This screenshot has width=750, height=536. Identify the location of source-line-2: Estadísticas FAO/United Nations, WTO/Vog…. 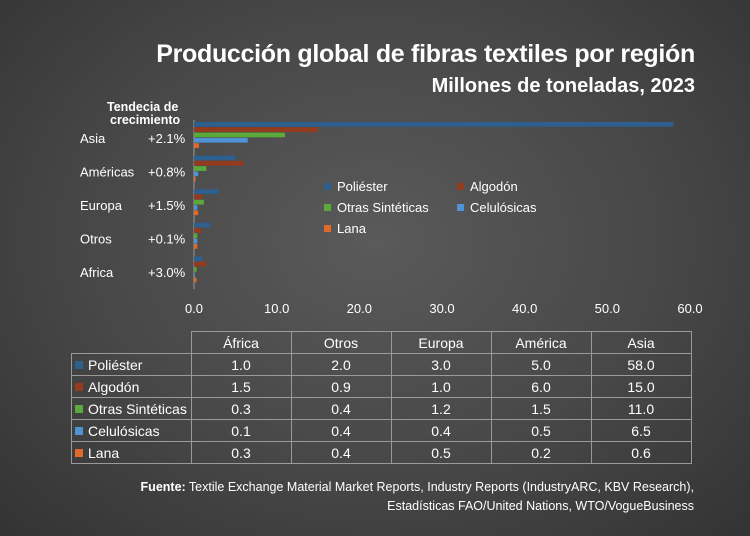
(540, 506).